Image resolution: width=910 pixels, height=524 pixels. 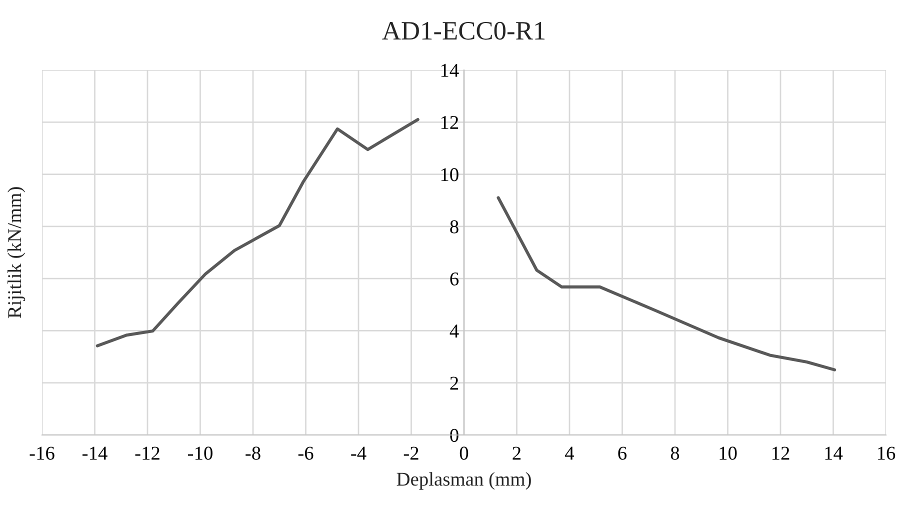 What do you see at coordinates (16, 252) in the screenshot?
I see `y-axis-title: Rijitlik (kN/mm)` at bounding box center [16, 252].